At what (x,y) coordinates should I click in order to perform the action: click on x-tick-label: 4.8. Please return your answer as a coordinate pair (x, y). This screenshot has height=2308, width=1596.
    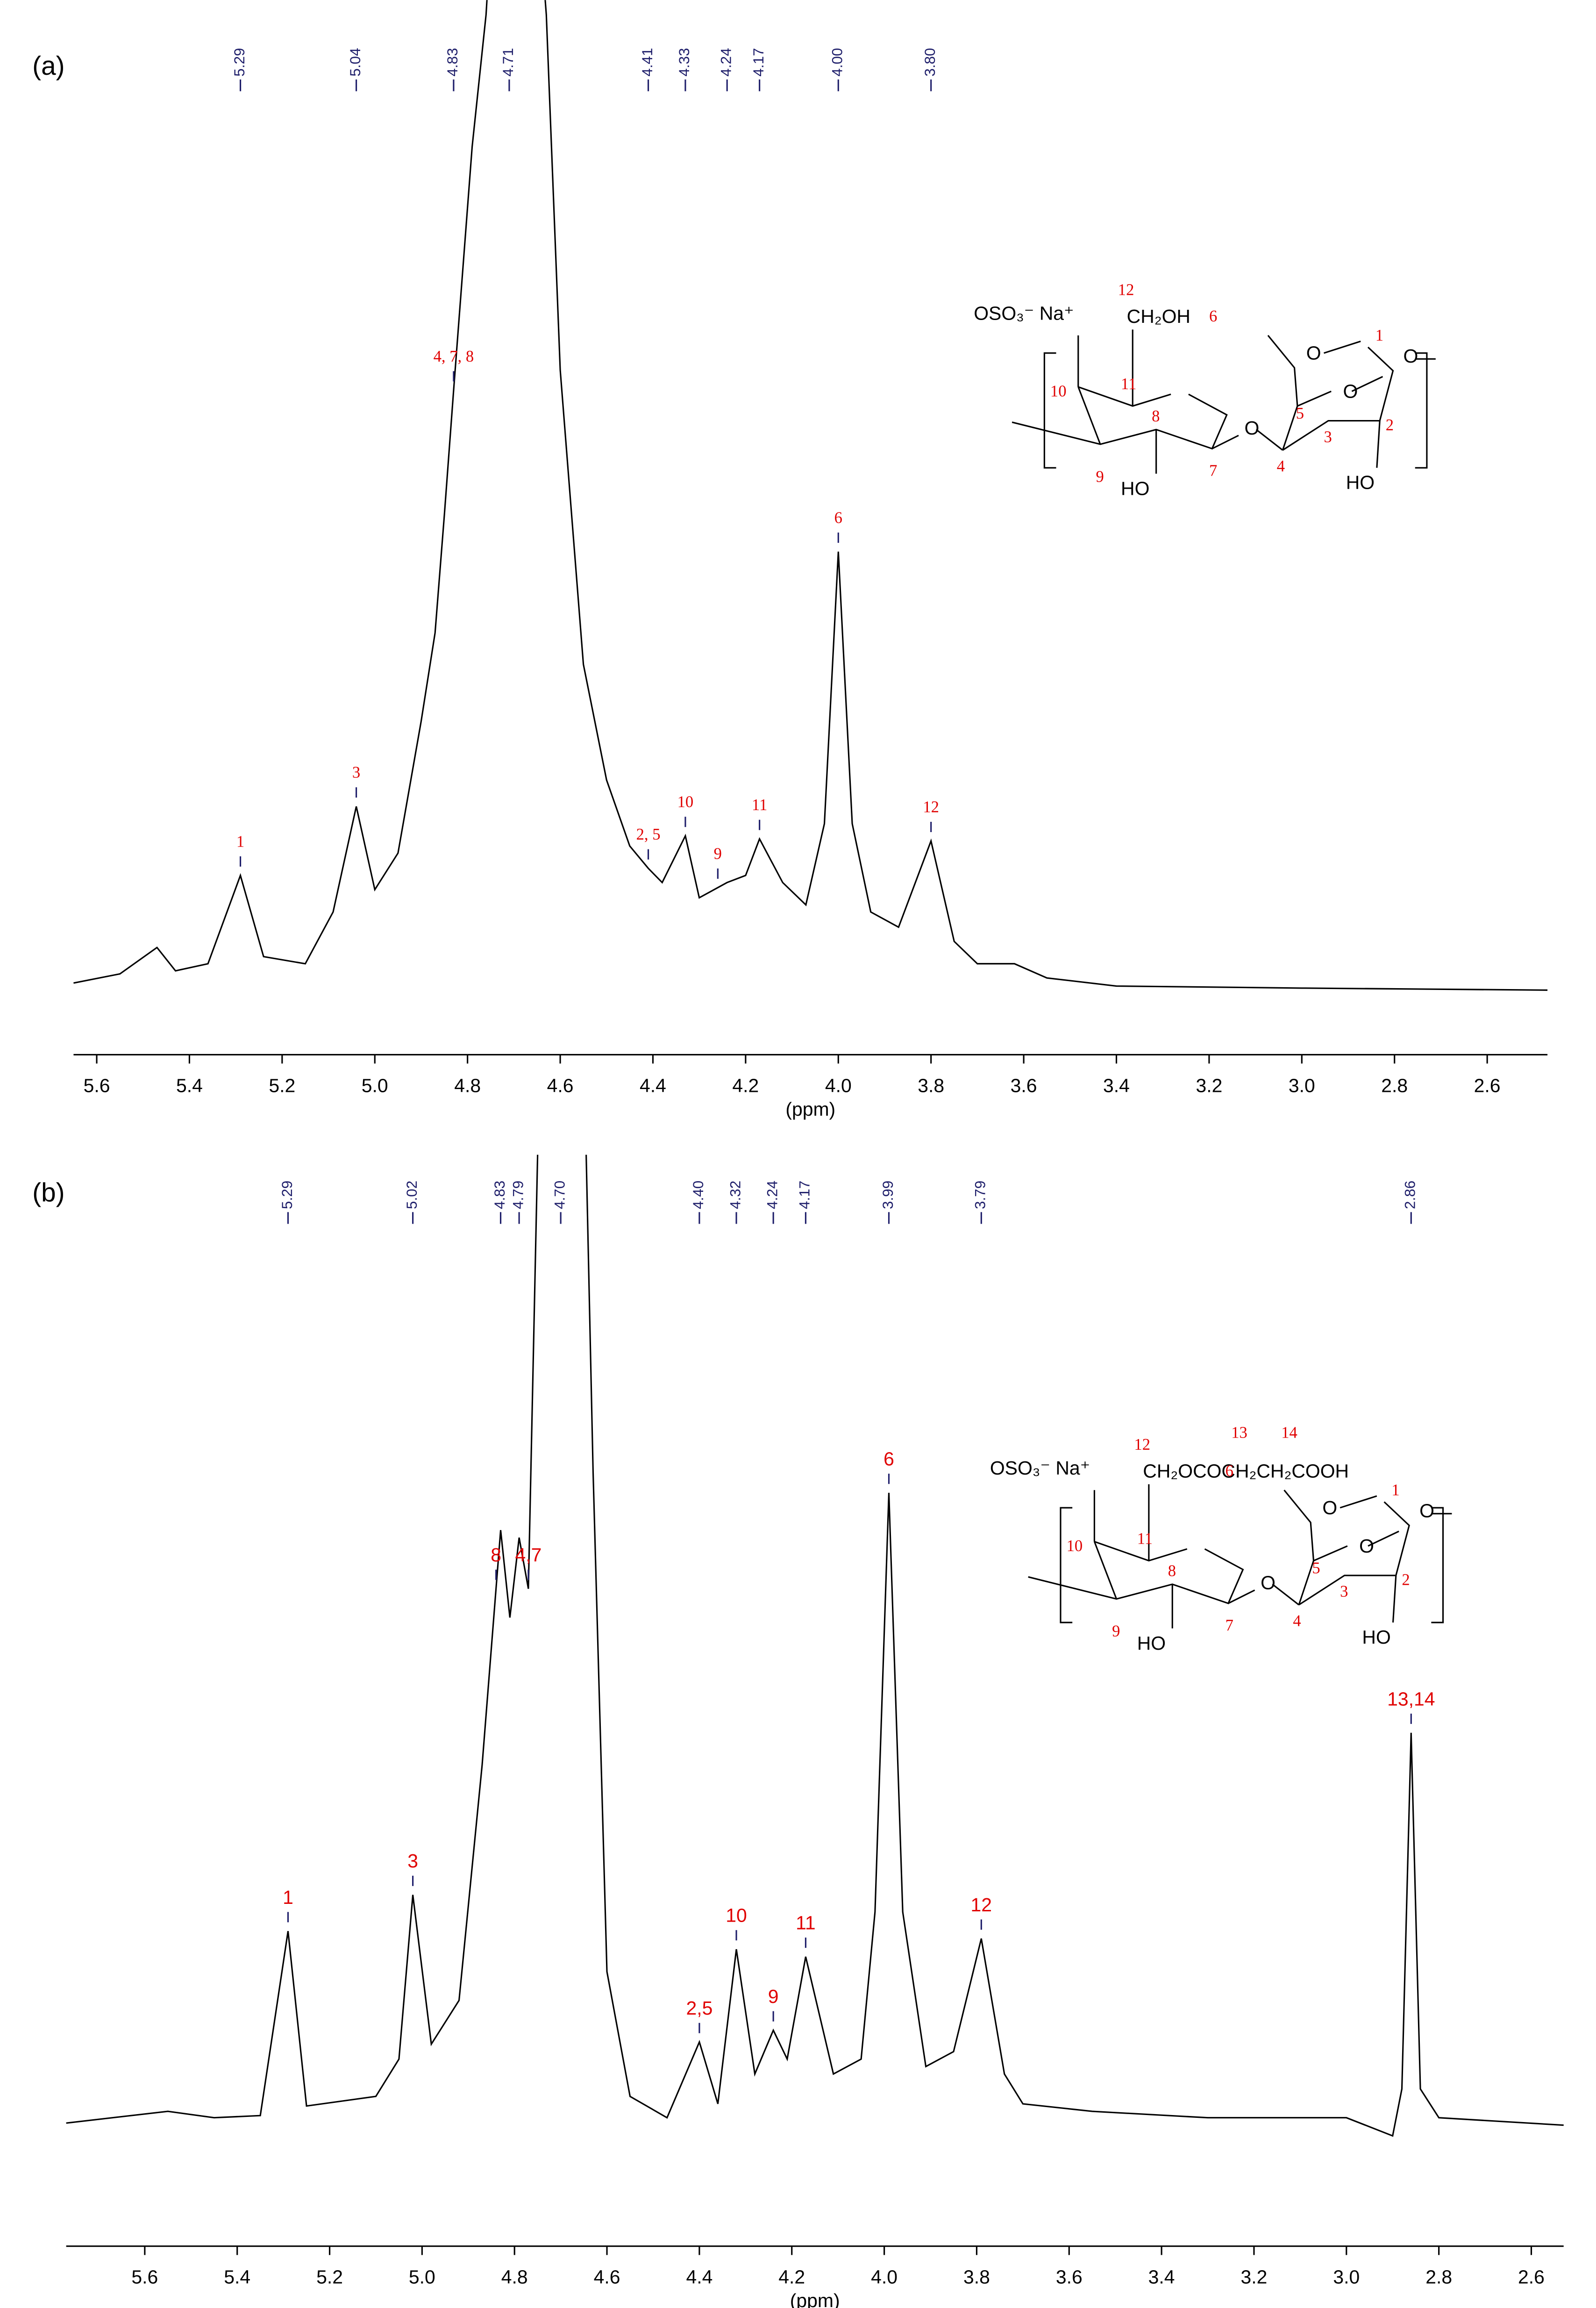
    Looking at the image, I should click on (514, 2277).